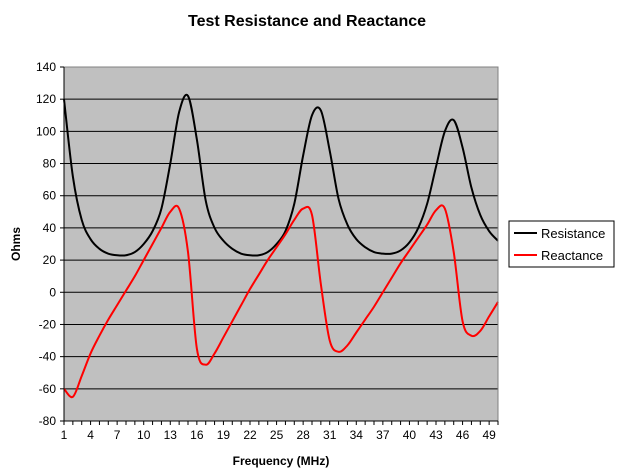  I want to click on legend-items: Resistance Reactance, so click(559, 244).